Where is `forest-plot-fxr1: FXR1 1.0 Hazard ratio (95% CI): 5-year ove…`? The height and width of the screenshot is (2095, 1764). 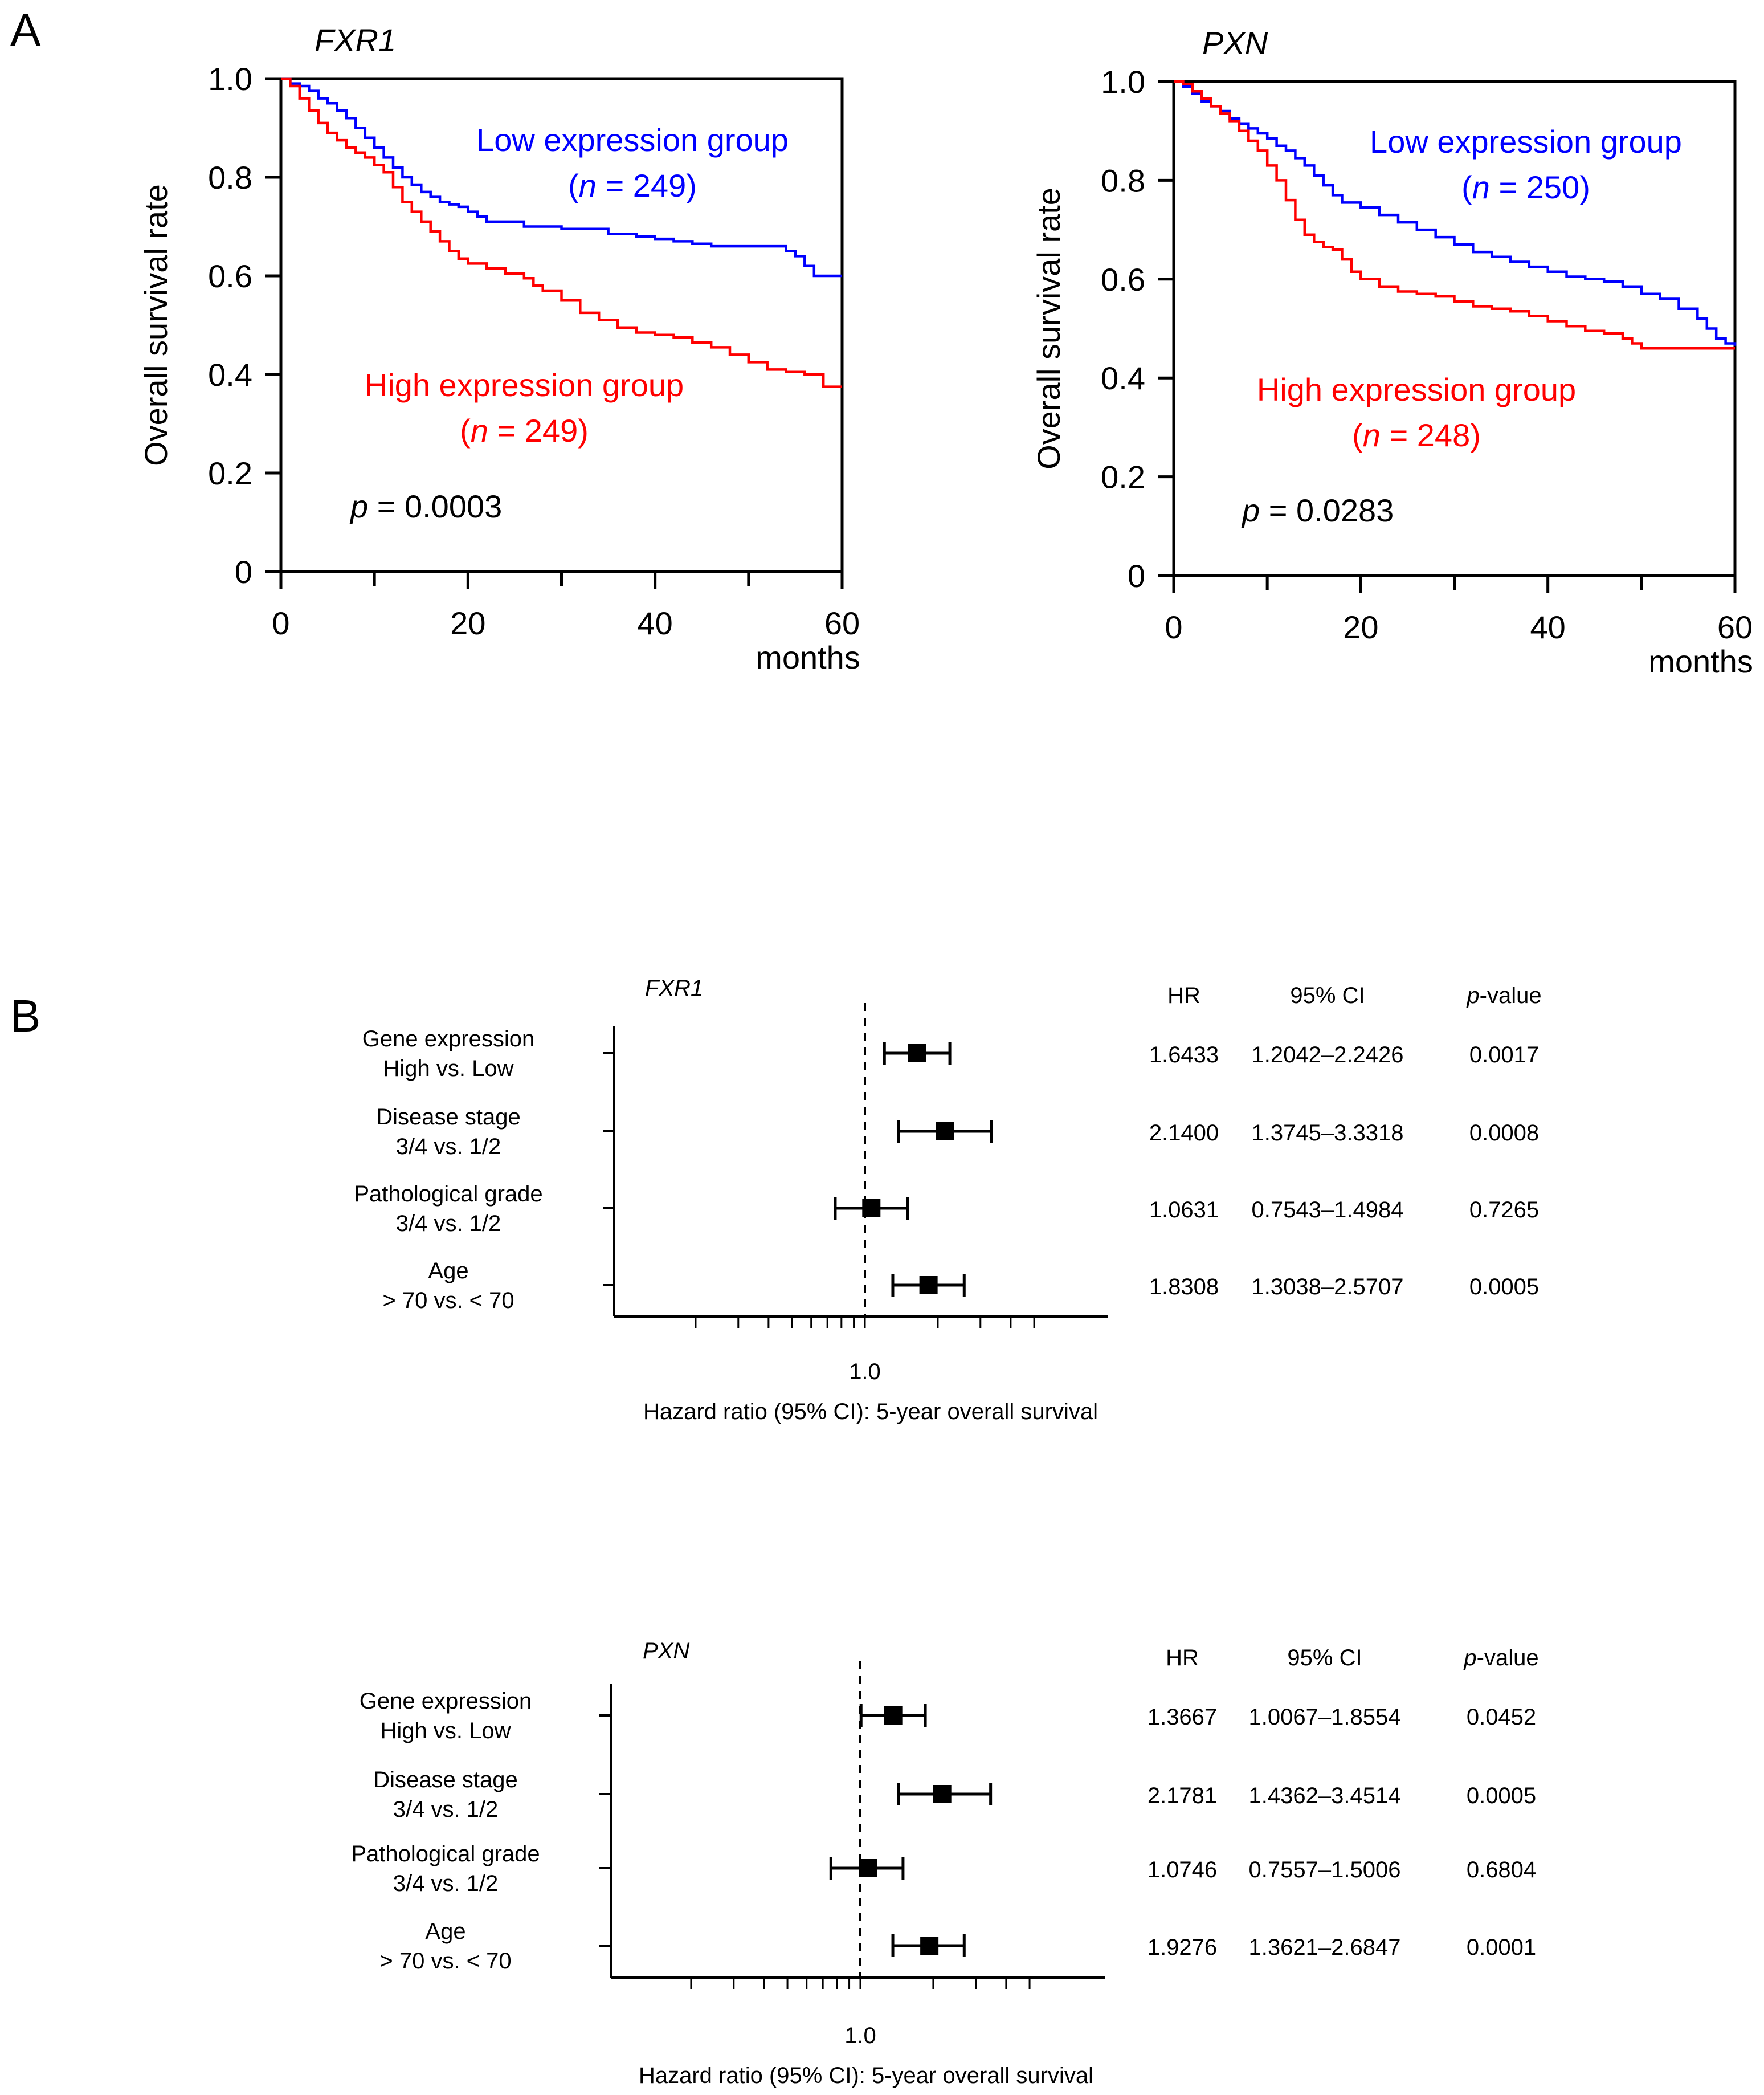
forest-plot-fxr1: FXR1 1.0 Hazard ratio (95% CI): 5-year ove… is located at coordinates (947, 1200).